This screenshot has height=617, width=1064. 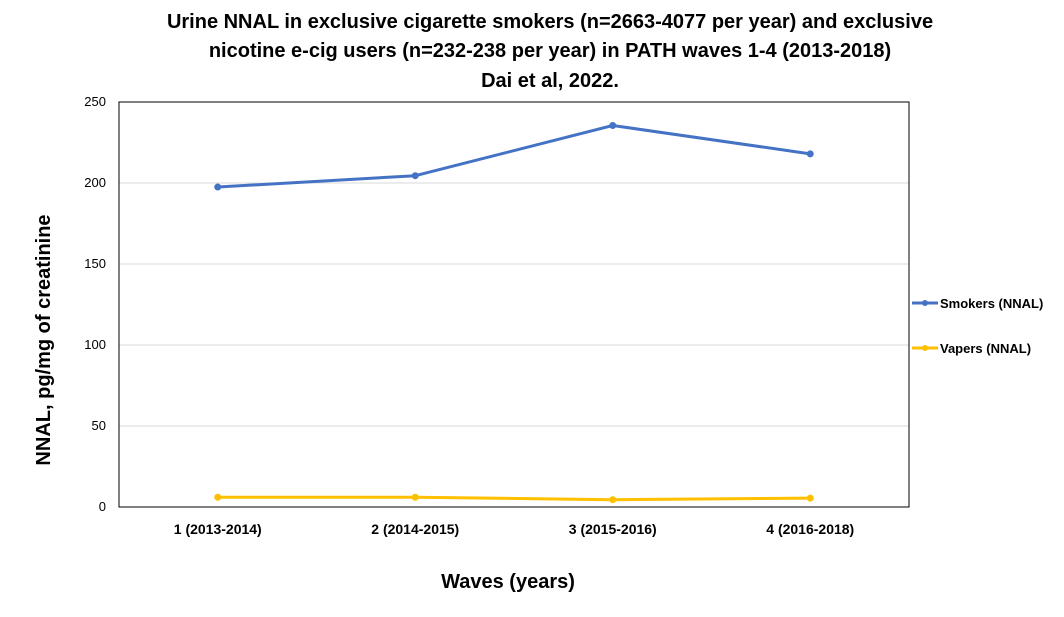 I want to click on y-tick-label: 250, so click(x=95, y=101).